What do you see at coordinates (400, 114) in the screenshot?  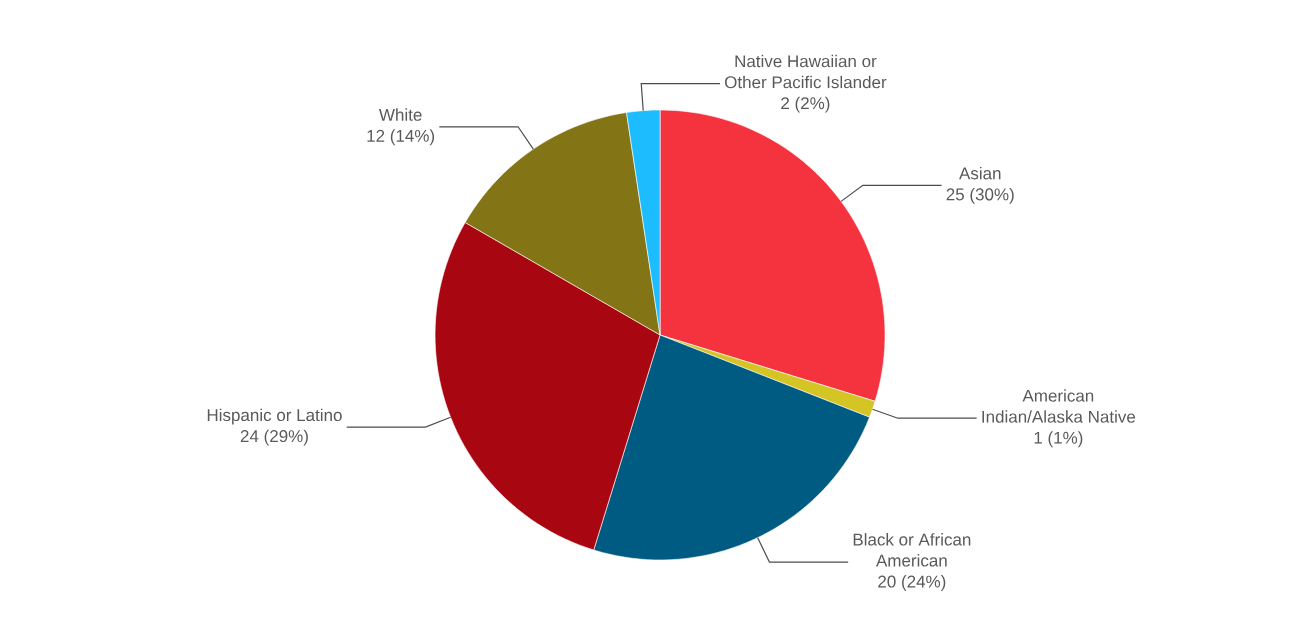 I see `slice-label: White` at bounding box center [400, 114].